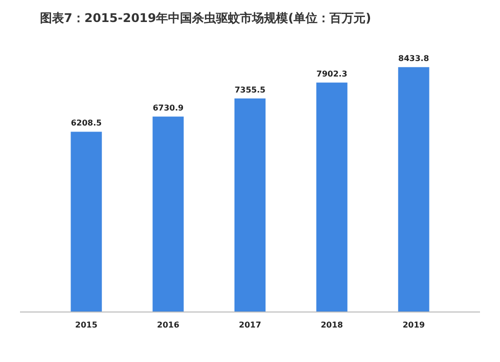  Describe the element at coordinates (414, 325) in the screenshot. I see `x-tick-label: 2019` at that location.